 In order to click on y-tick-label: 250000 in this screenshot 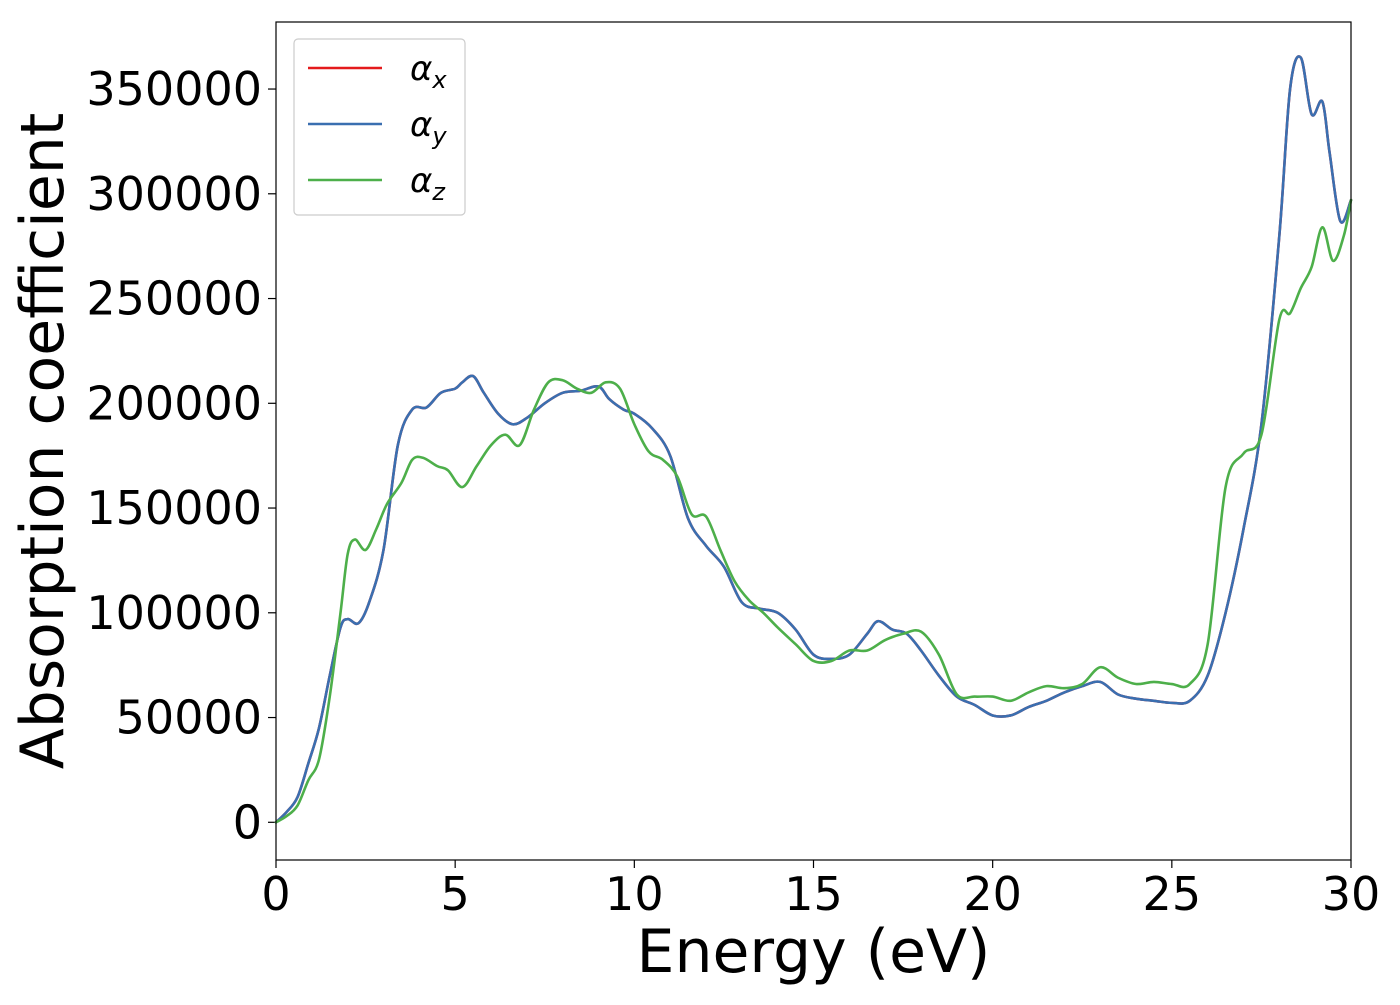, I will do `click(174, 299)`.